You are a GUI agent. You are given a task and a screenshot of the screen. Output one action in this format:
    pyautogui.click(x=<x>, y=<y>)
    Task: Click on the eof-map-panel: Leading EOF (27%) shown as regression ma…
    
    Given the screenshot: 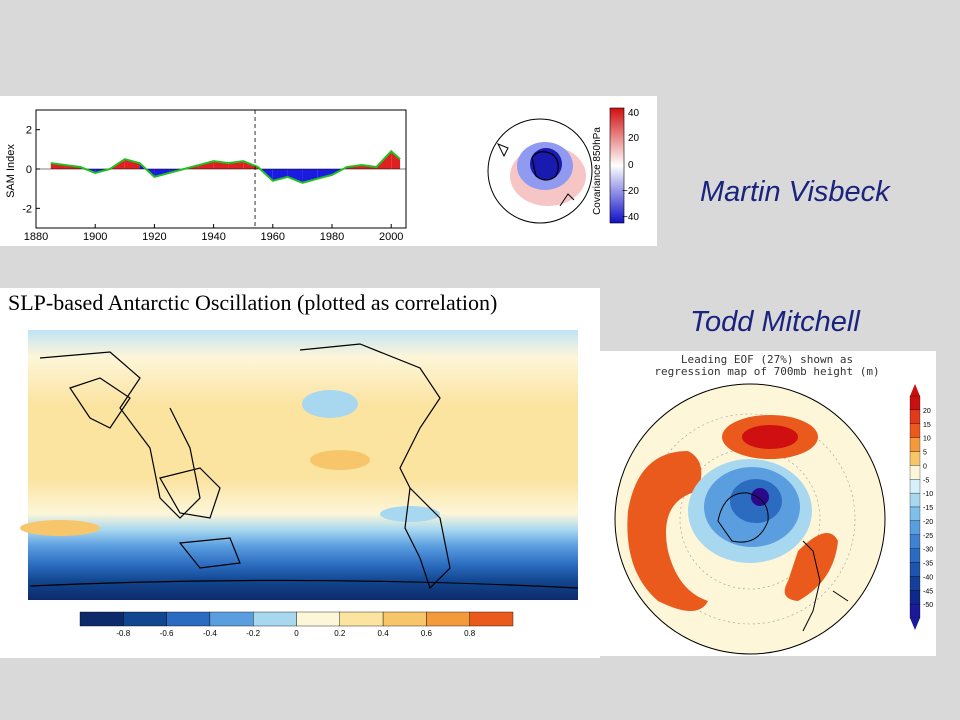 What is the action you would take?
    pyautogui.click(x=767, y=503)
    